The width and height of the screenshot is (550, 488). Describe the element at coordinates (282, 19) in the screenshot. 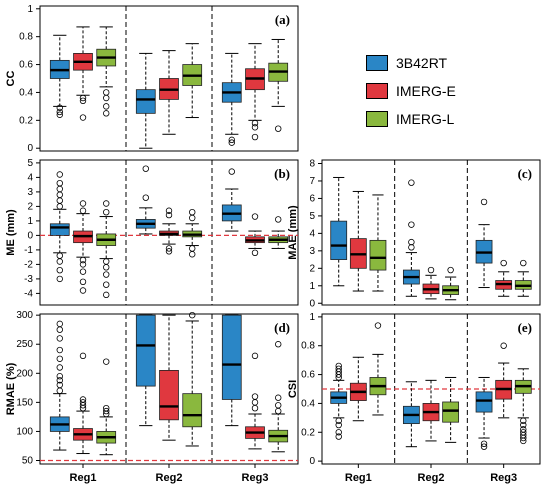

I see `panel-label: (a)` at that location.